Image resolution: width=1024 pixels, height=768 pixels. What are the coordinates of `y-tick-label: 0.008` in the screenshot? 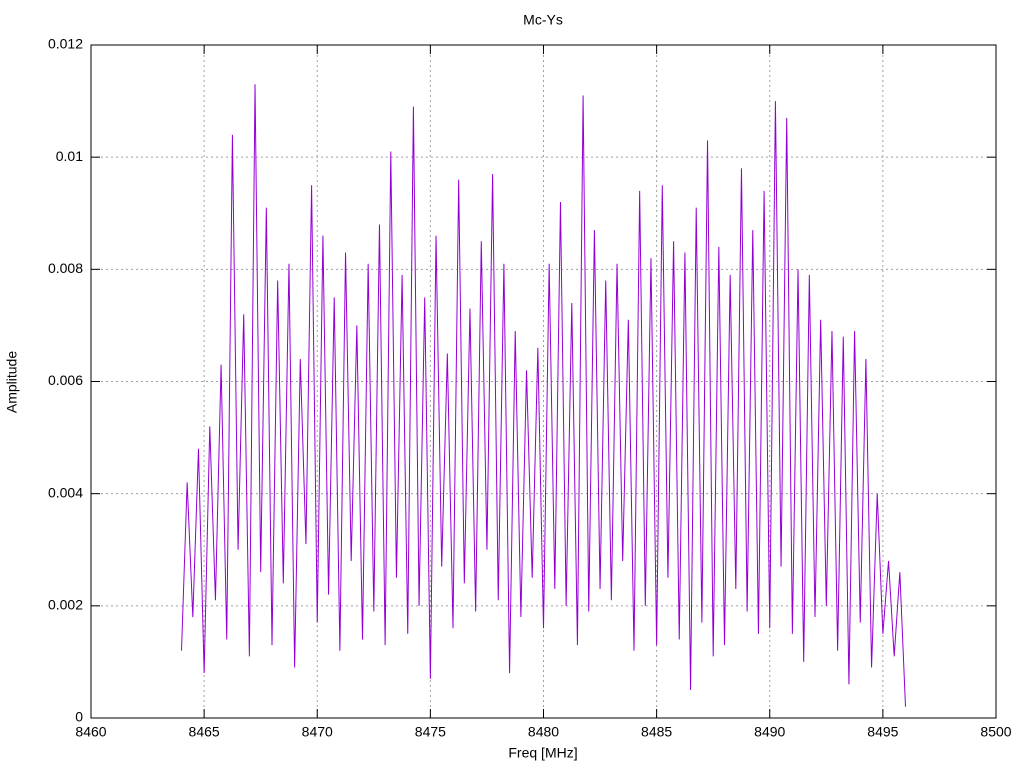 It's located at (65, 268).